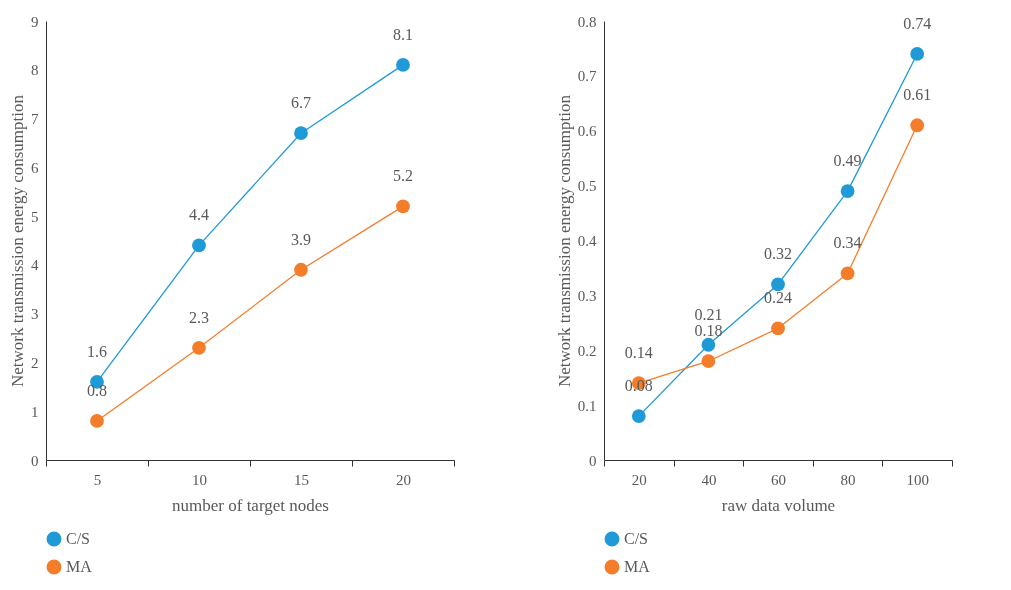  Describe the element at coordinates (97, 479) in the screenshot. I see `x-tick-label: 5` at that location.